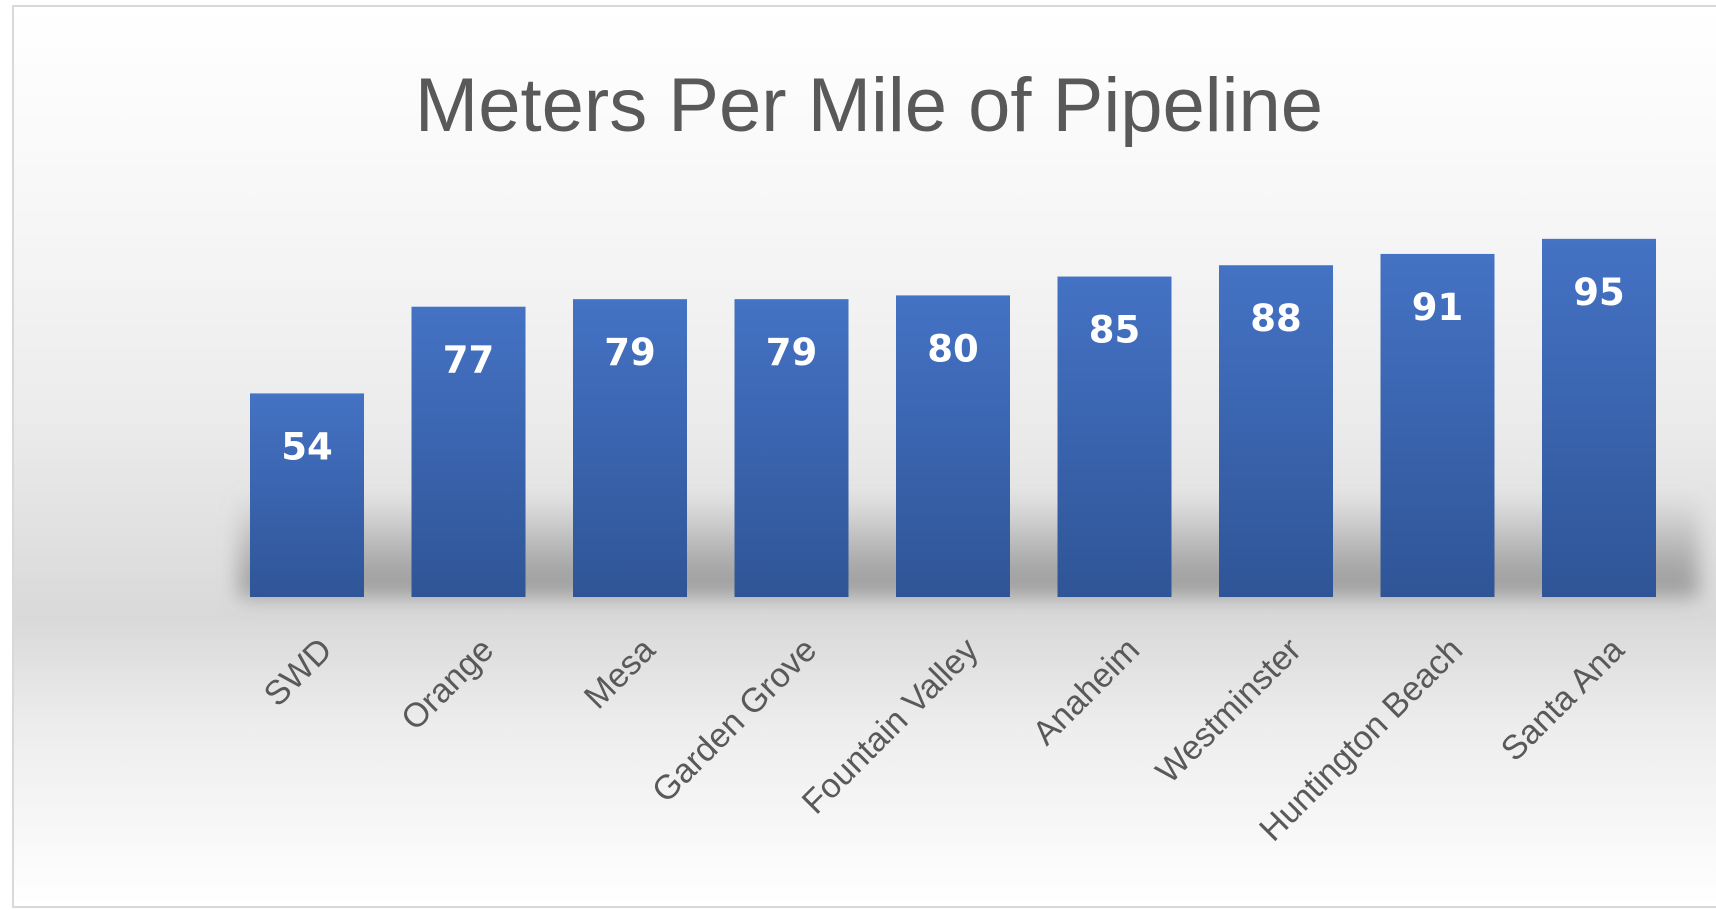 Image resolution: width=1716 pixels, height=910 pixels. I want to click on category-label: Westminster, so click(1229, 711).